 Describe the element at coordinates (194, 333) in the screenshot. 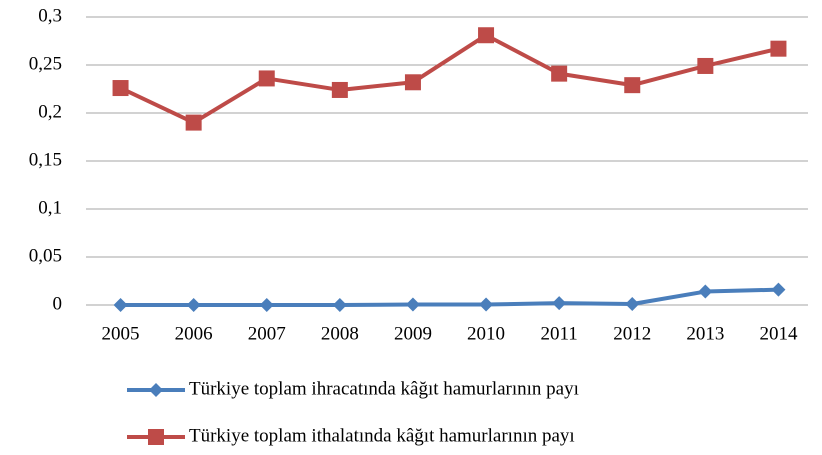

I see `x-tick-label: 2006` at that location.